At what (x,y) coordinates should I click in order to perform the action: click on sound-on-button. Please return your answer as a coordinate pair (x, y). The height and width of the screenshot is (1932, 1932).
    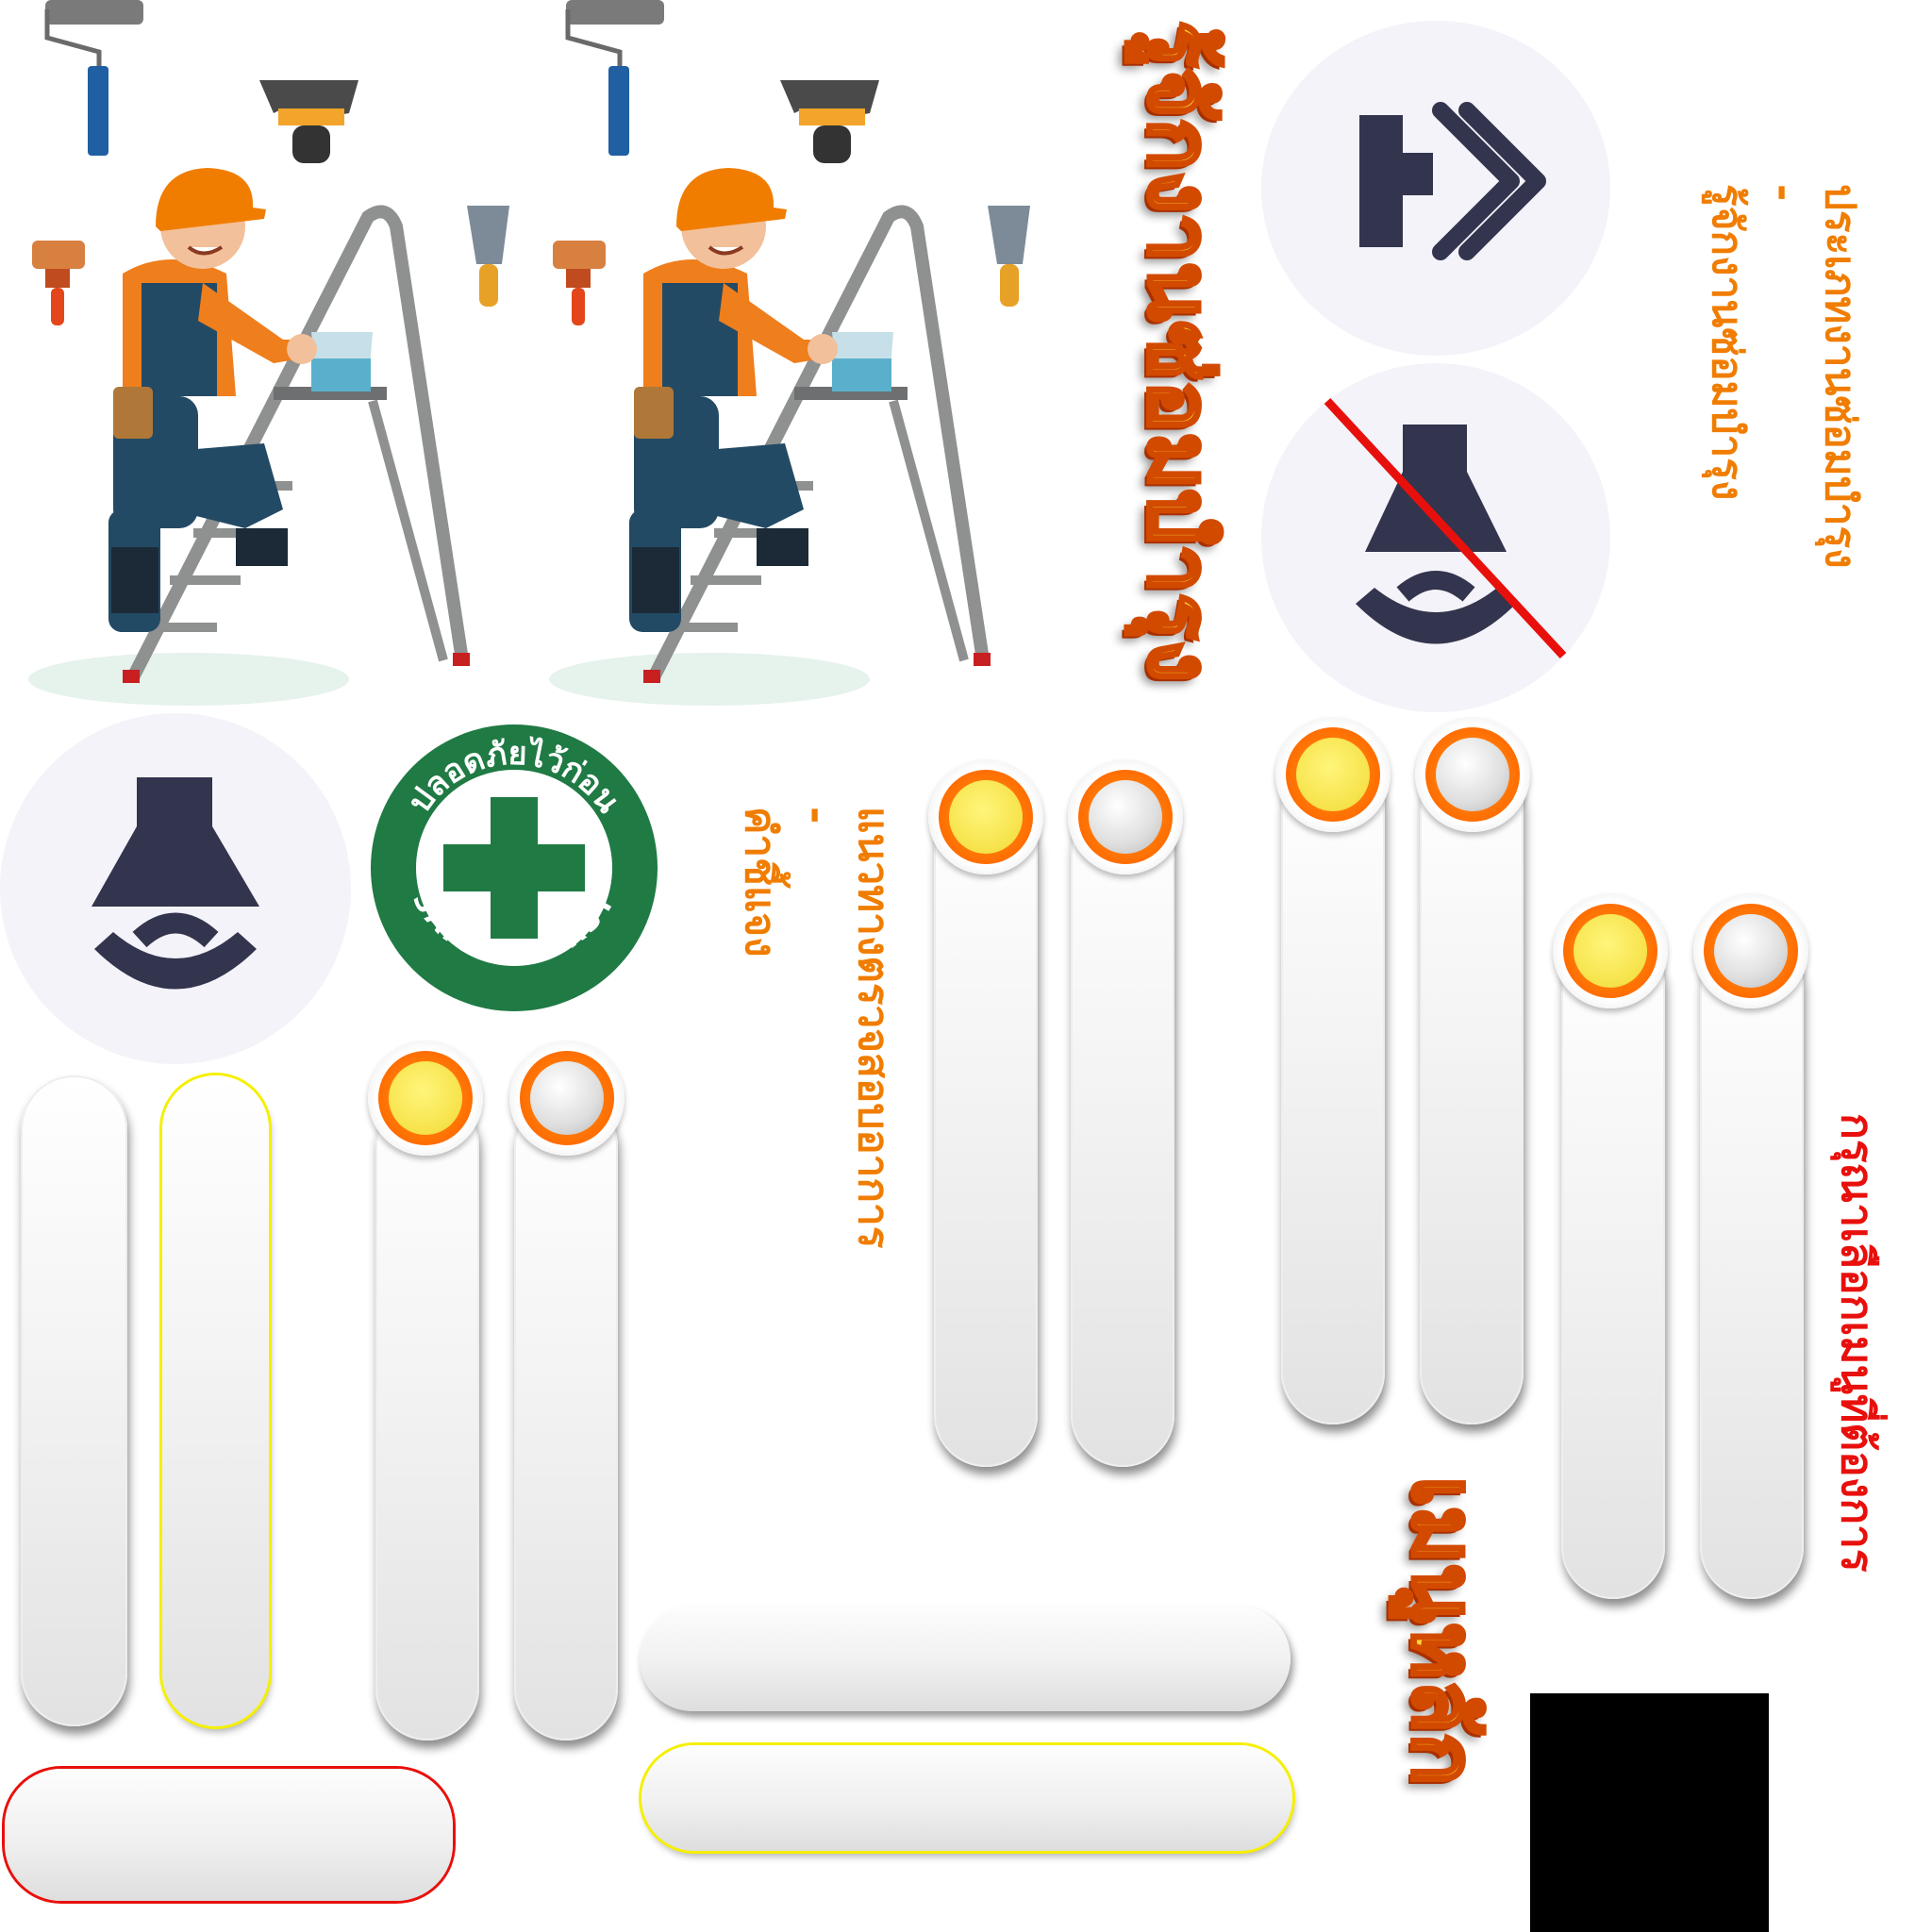
    Looking at the image, I should click on (175, 888).